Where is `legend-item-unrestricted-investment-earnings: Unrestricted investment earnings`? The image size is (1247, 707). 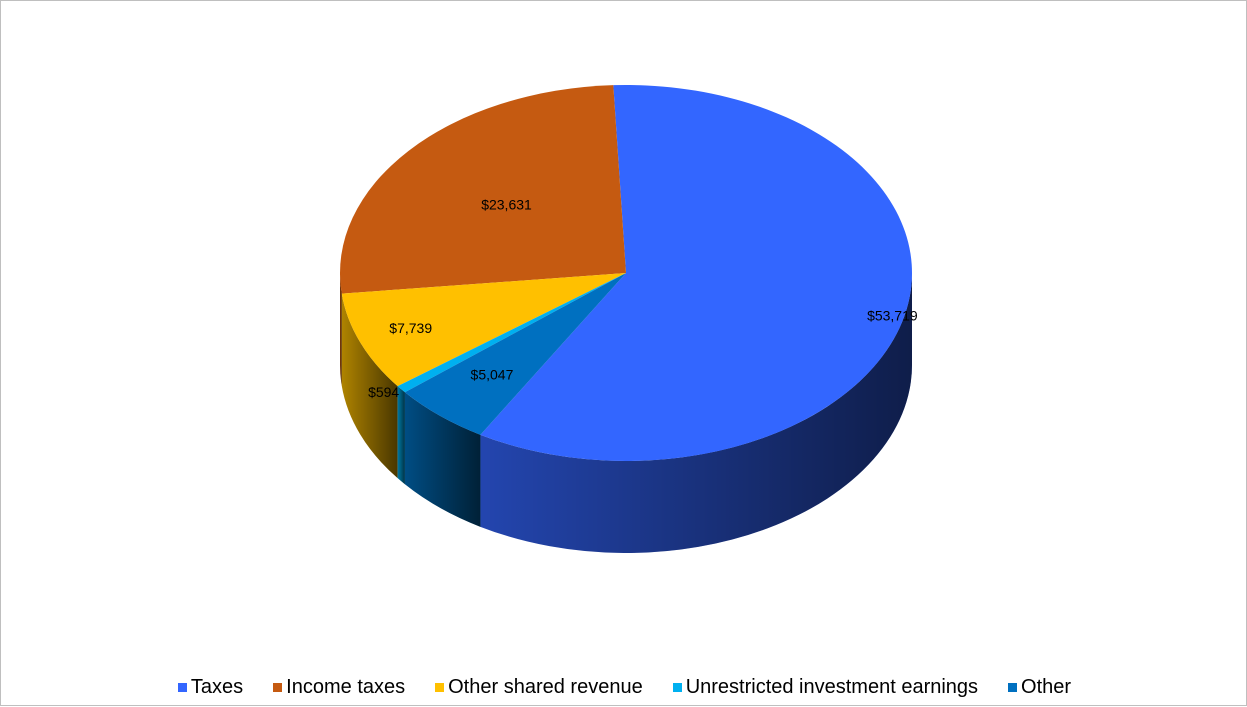
legend-item-unrestricted-investment-earnings: Unrestricted investment earnings is located at coordinates (825, 687).